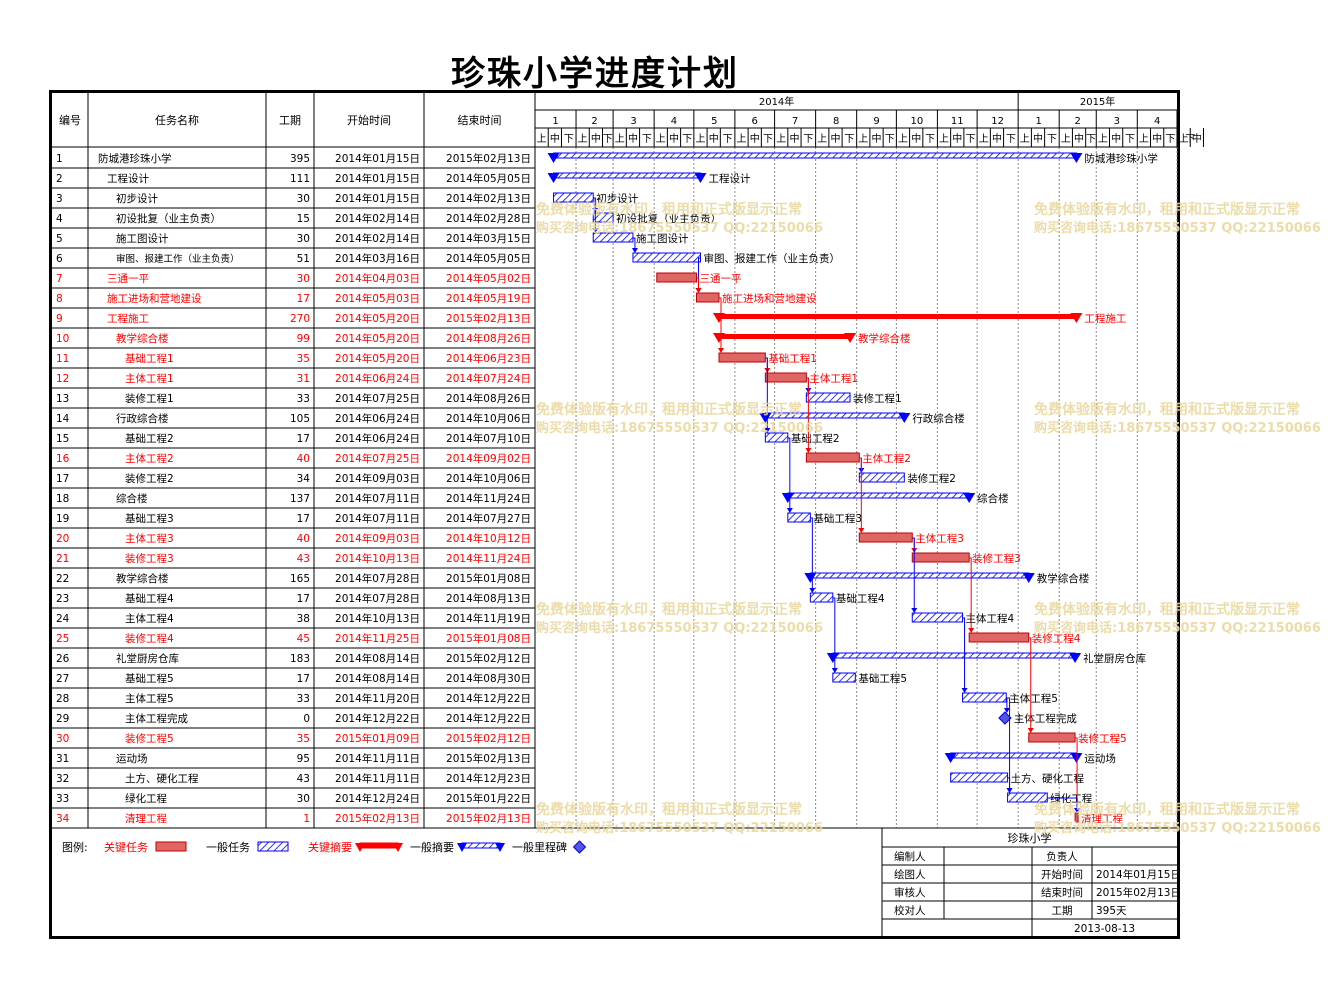 Image resolution: width=1337 pixels, height=989 pixels. Describe the element at coordinates (59, 199) in the screenshot. I see `task-id: 3` at that location.